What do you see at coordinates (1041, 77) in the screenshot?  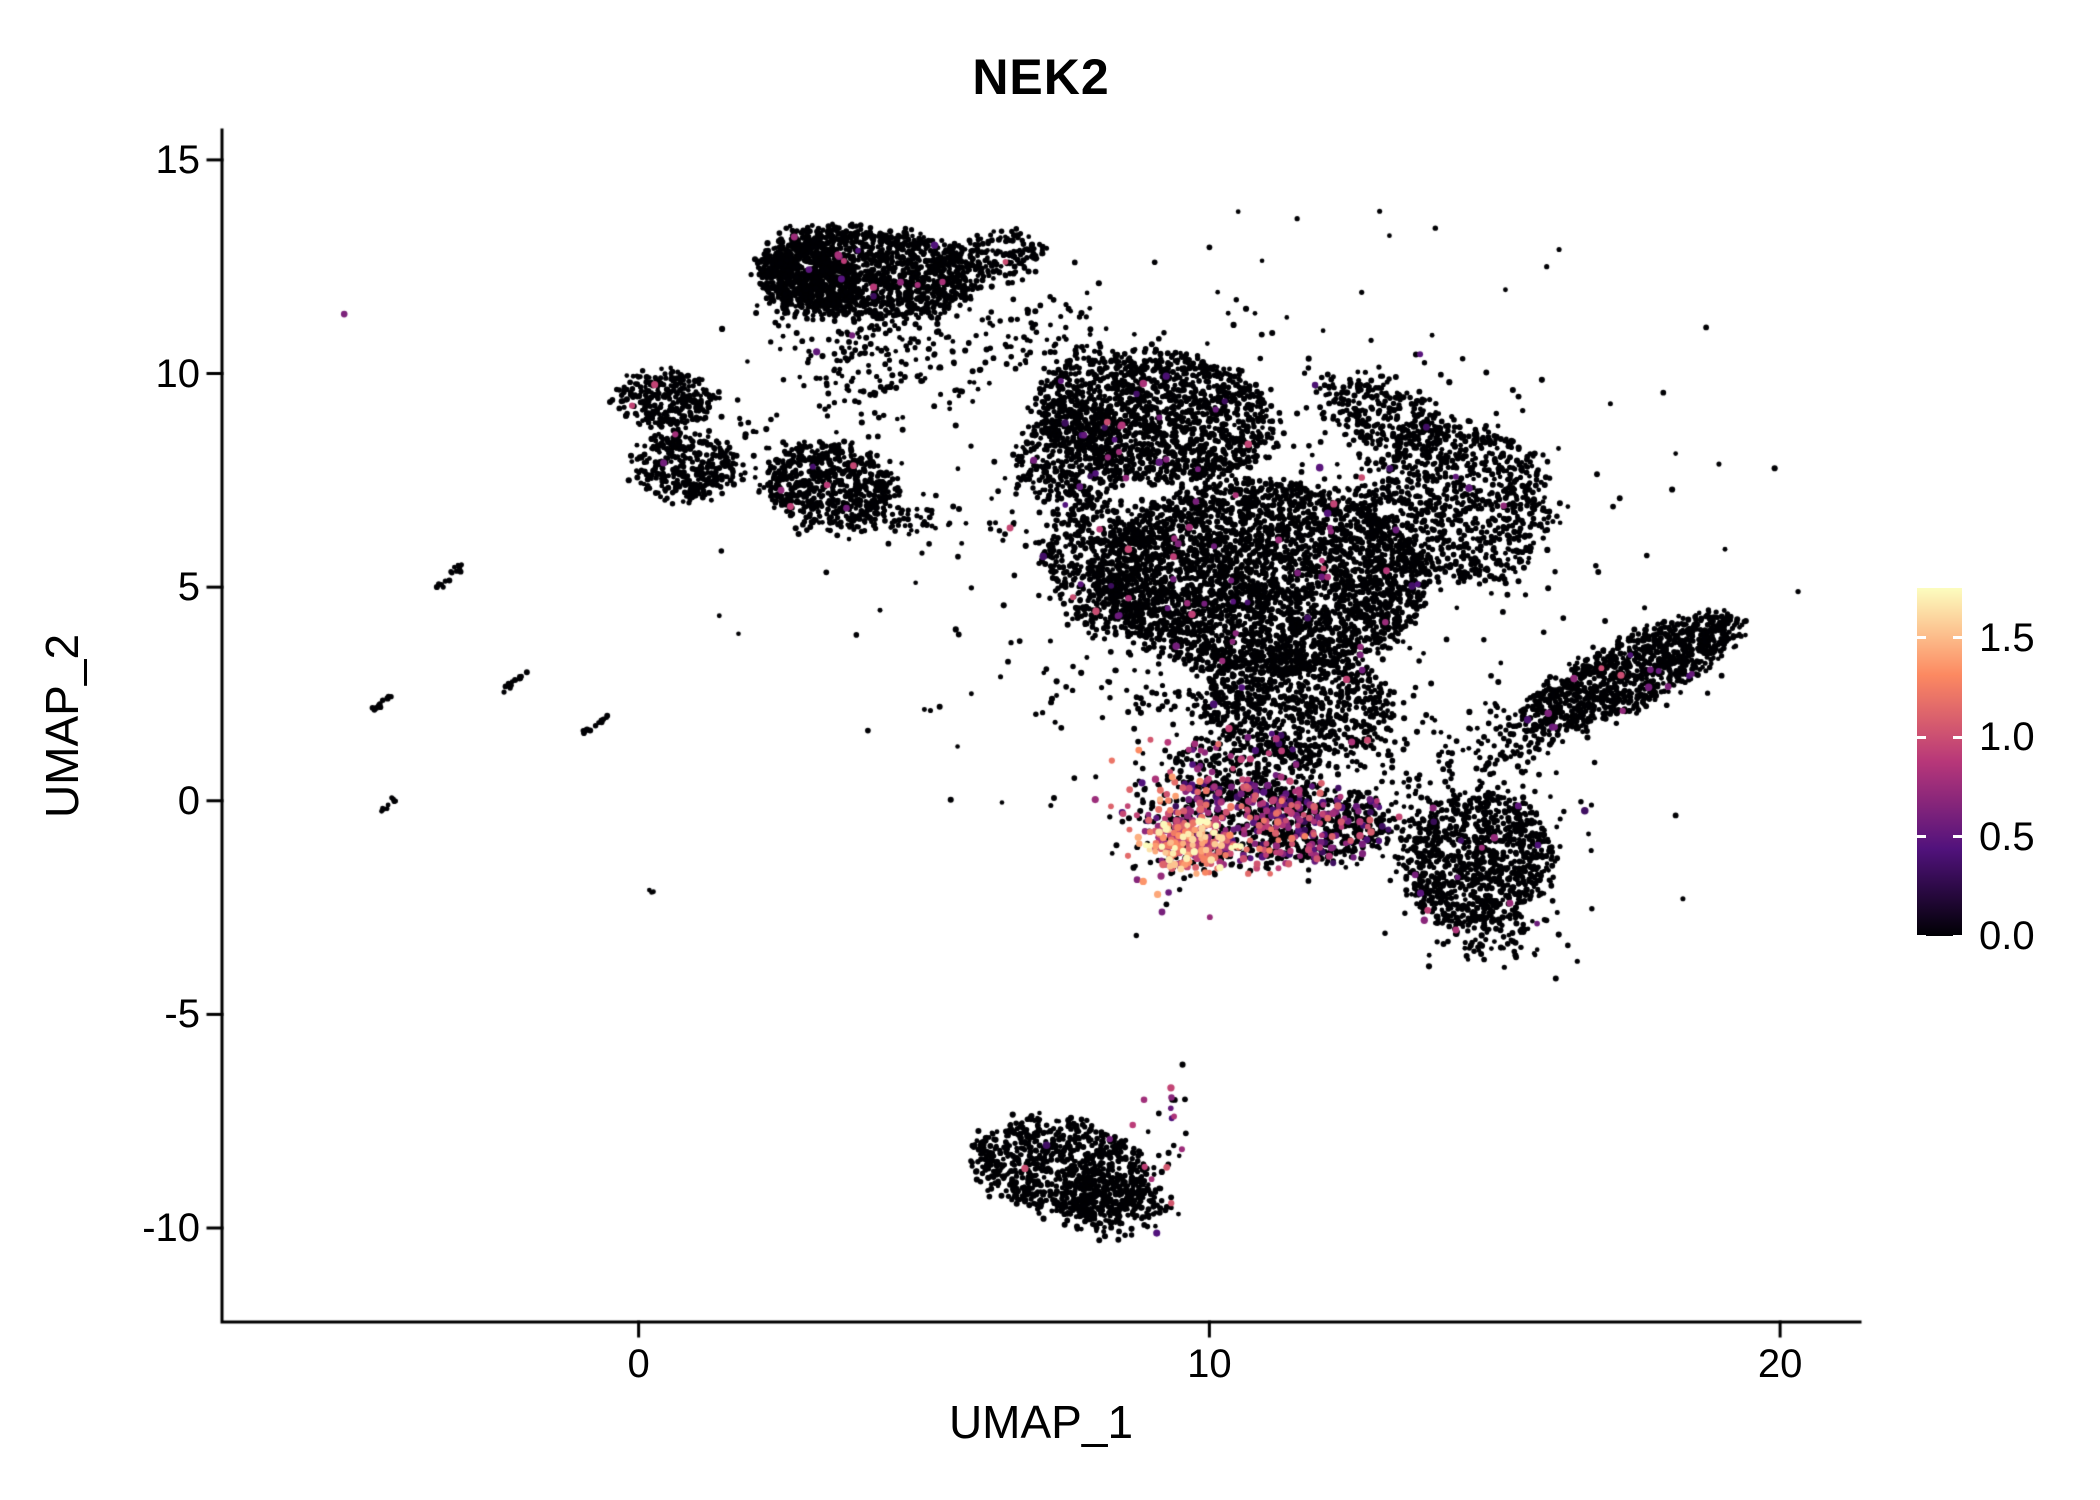 I see `plot-title: NEK2` at bounding box center [1041, 77].